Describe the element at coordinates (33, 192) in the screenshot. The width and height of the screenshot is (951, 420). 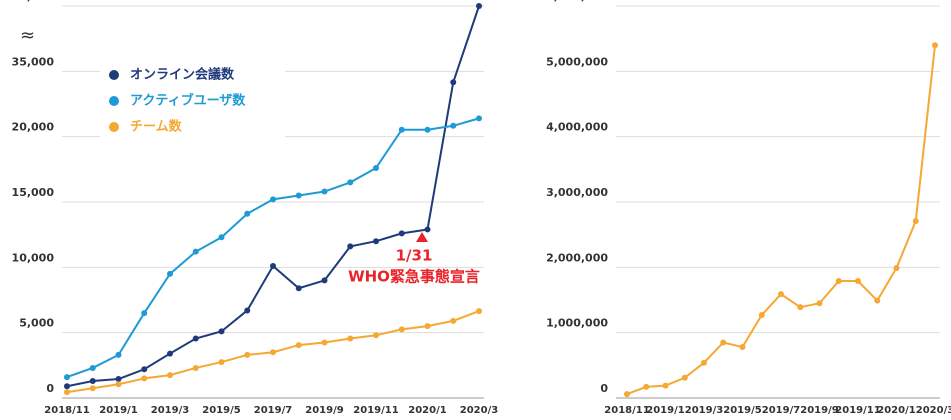
I see `y-tick-label: 15,000` at that location.